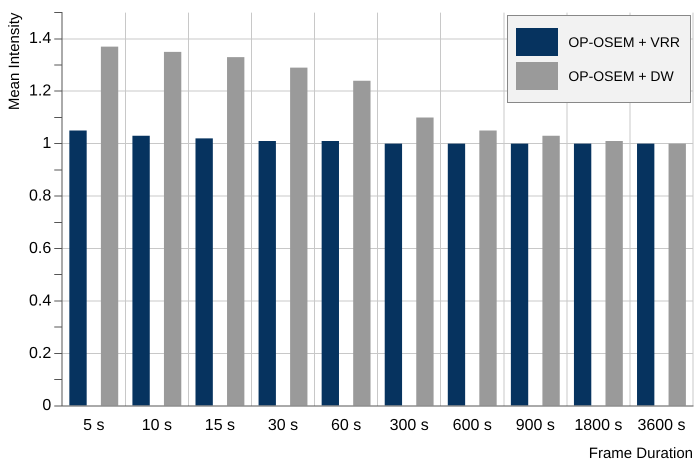  I want to click on x-tick-label: 900 s, so click(535, 425).